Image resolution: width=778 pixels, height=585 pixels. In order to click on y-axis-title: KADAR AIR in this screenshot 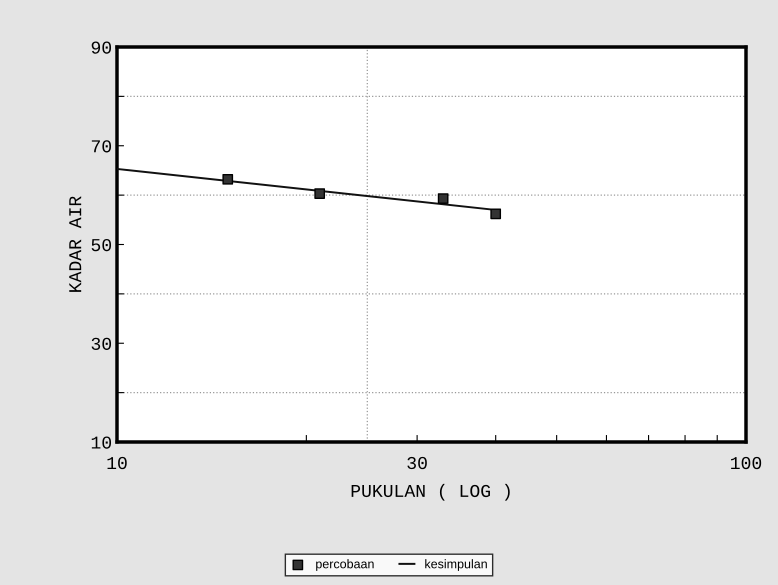, I will do `click(75, 244)`.